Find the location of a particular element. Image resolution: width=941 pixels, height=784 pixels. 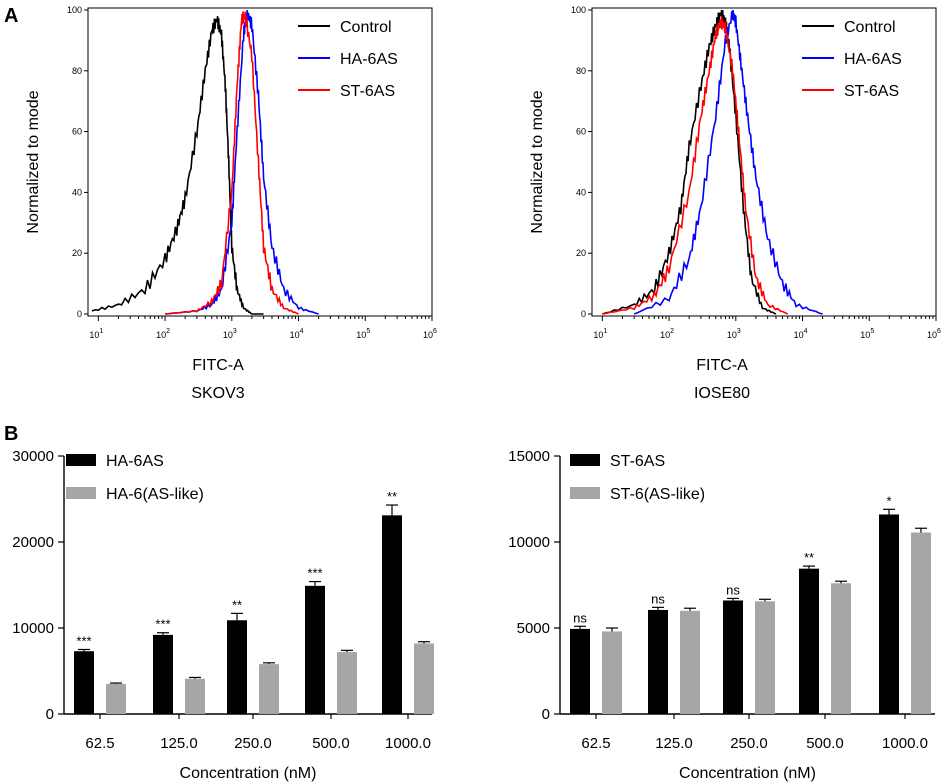

x-tick-label: 10⁵ is located at coordinates (867, 334).